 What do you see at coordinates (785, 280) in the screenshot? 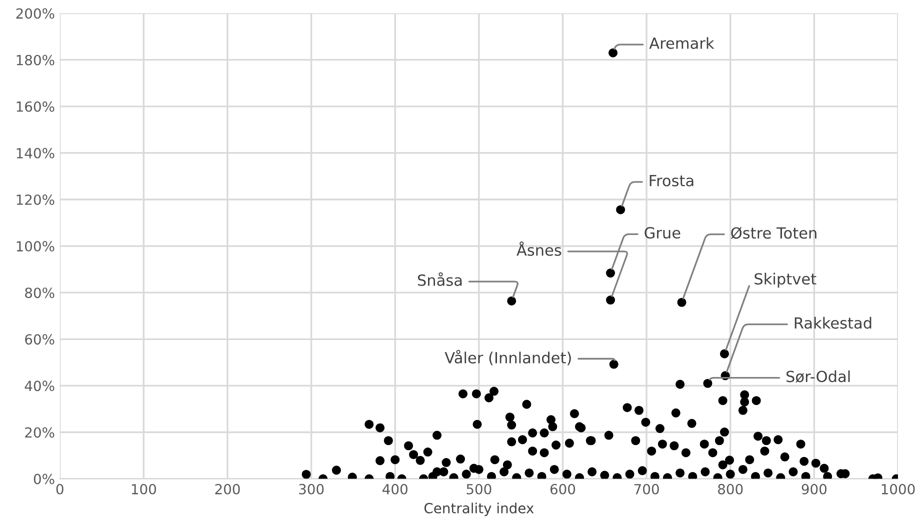
I see `annotation: Skiptvet` at bounding box center [785, 280].